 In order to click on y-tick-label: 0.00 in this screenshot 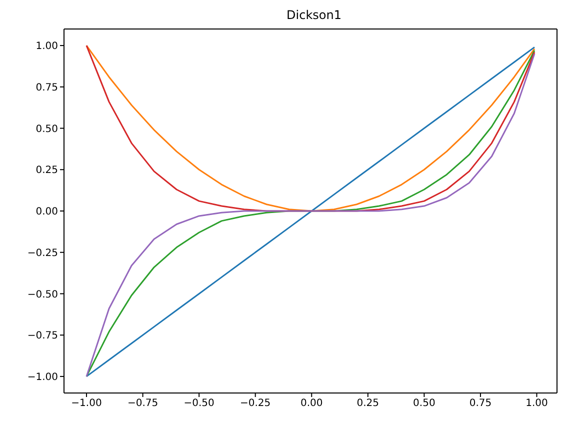, I will do `click(47, 212)`.